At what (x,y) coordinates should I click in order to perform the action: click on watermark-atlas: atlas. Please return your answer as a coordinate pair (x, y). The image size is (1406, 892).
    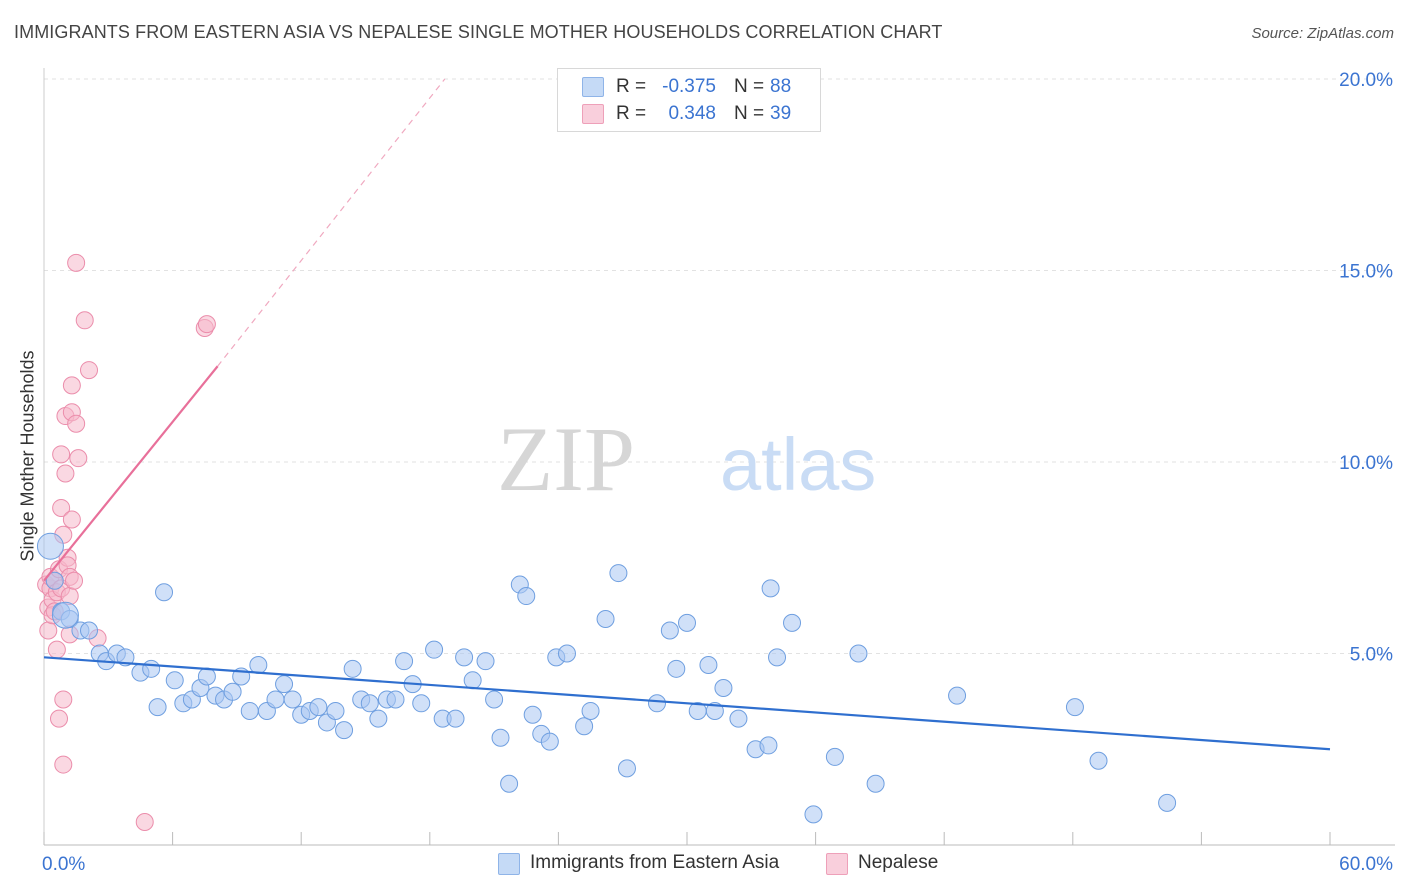
    Looking at the image, I should click on (798, 464).